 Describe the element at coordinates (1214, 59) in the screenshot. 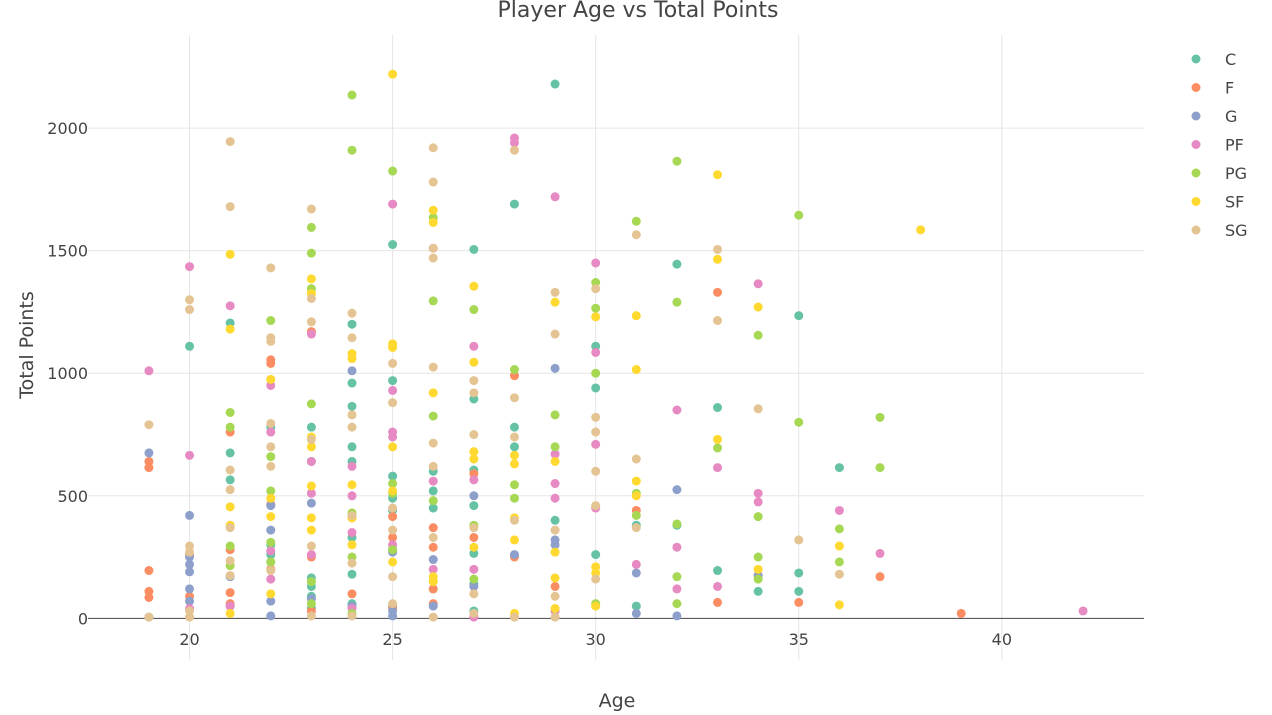

I see `legend-item-c: C` at that location.